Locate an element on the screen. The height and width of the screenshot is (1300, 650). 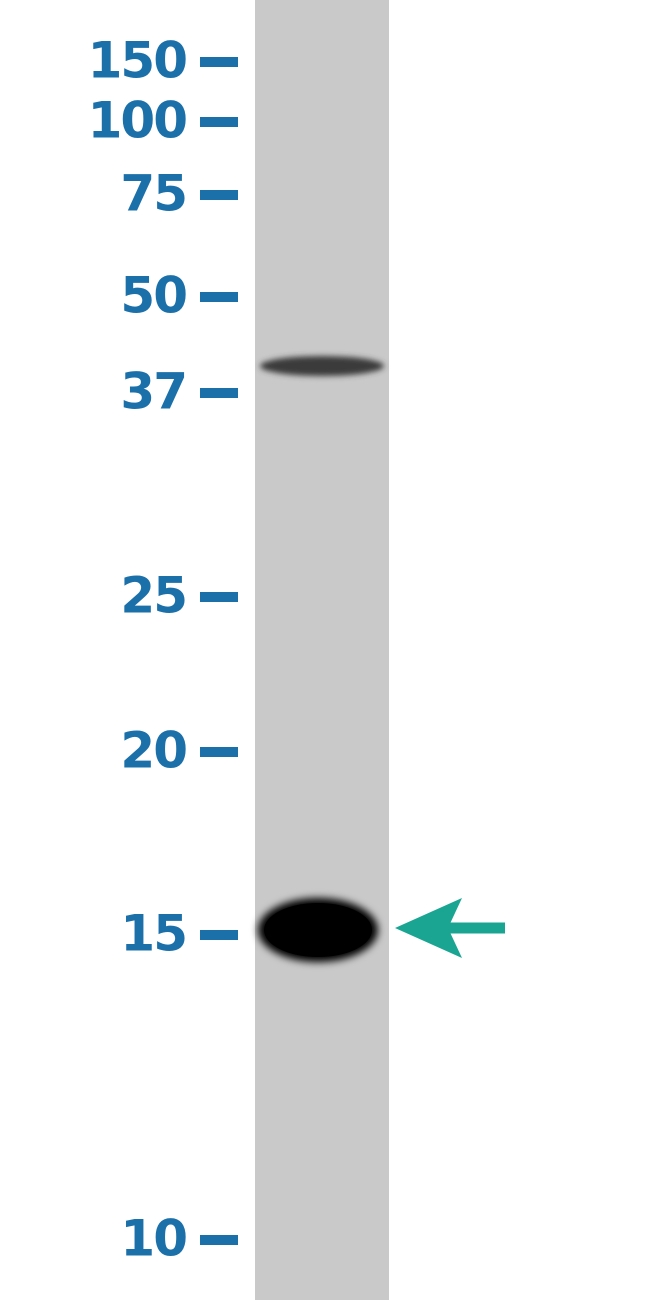
marker-label: 15 is located at coordinates (153, 934).